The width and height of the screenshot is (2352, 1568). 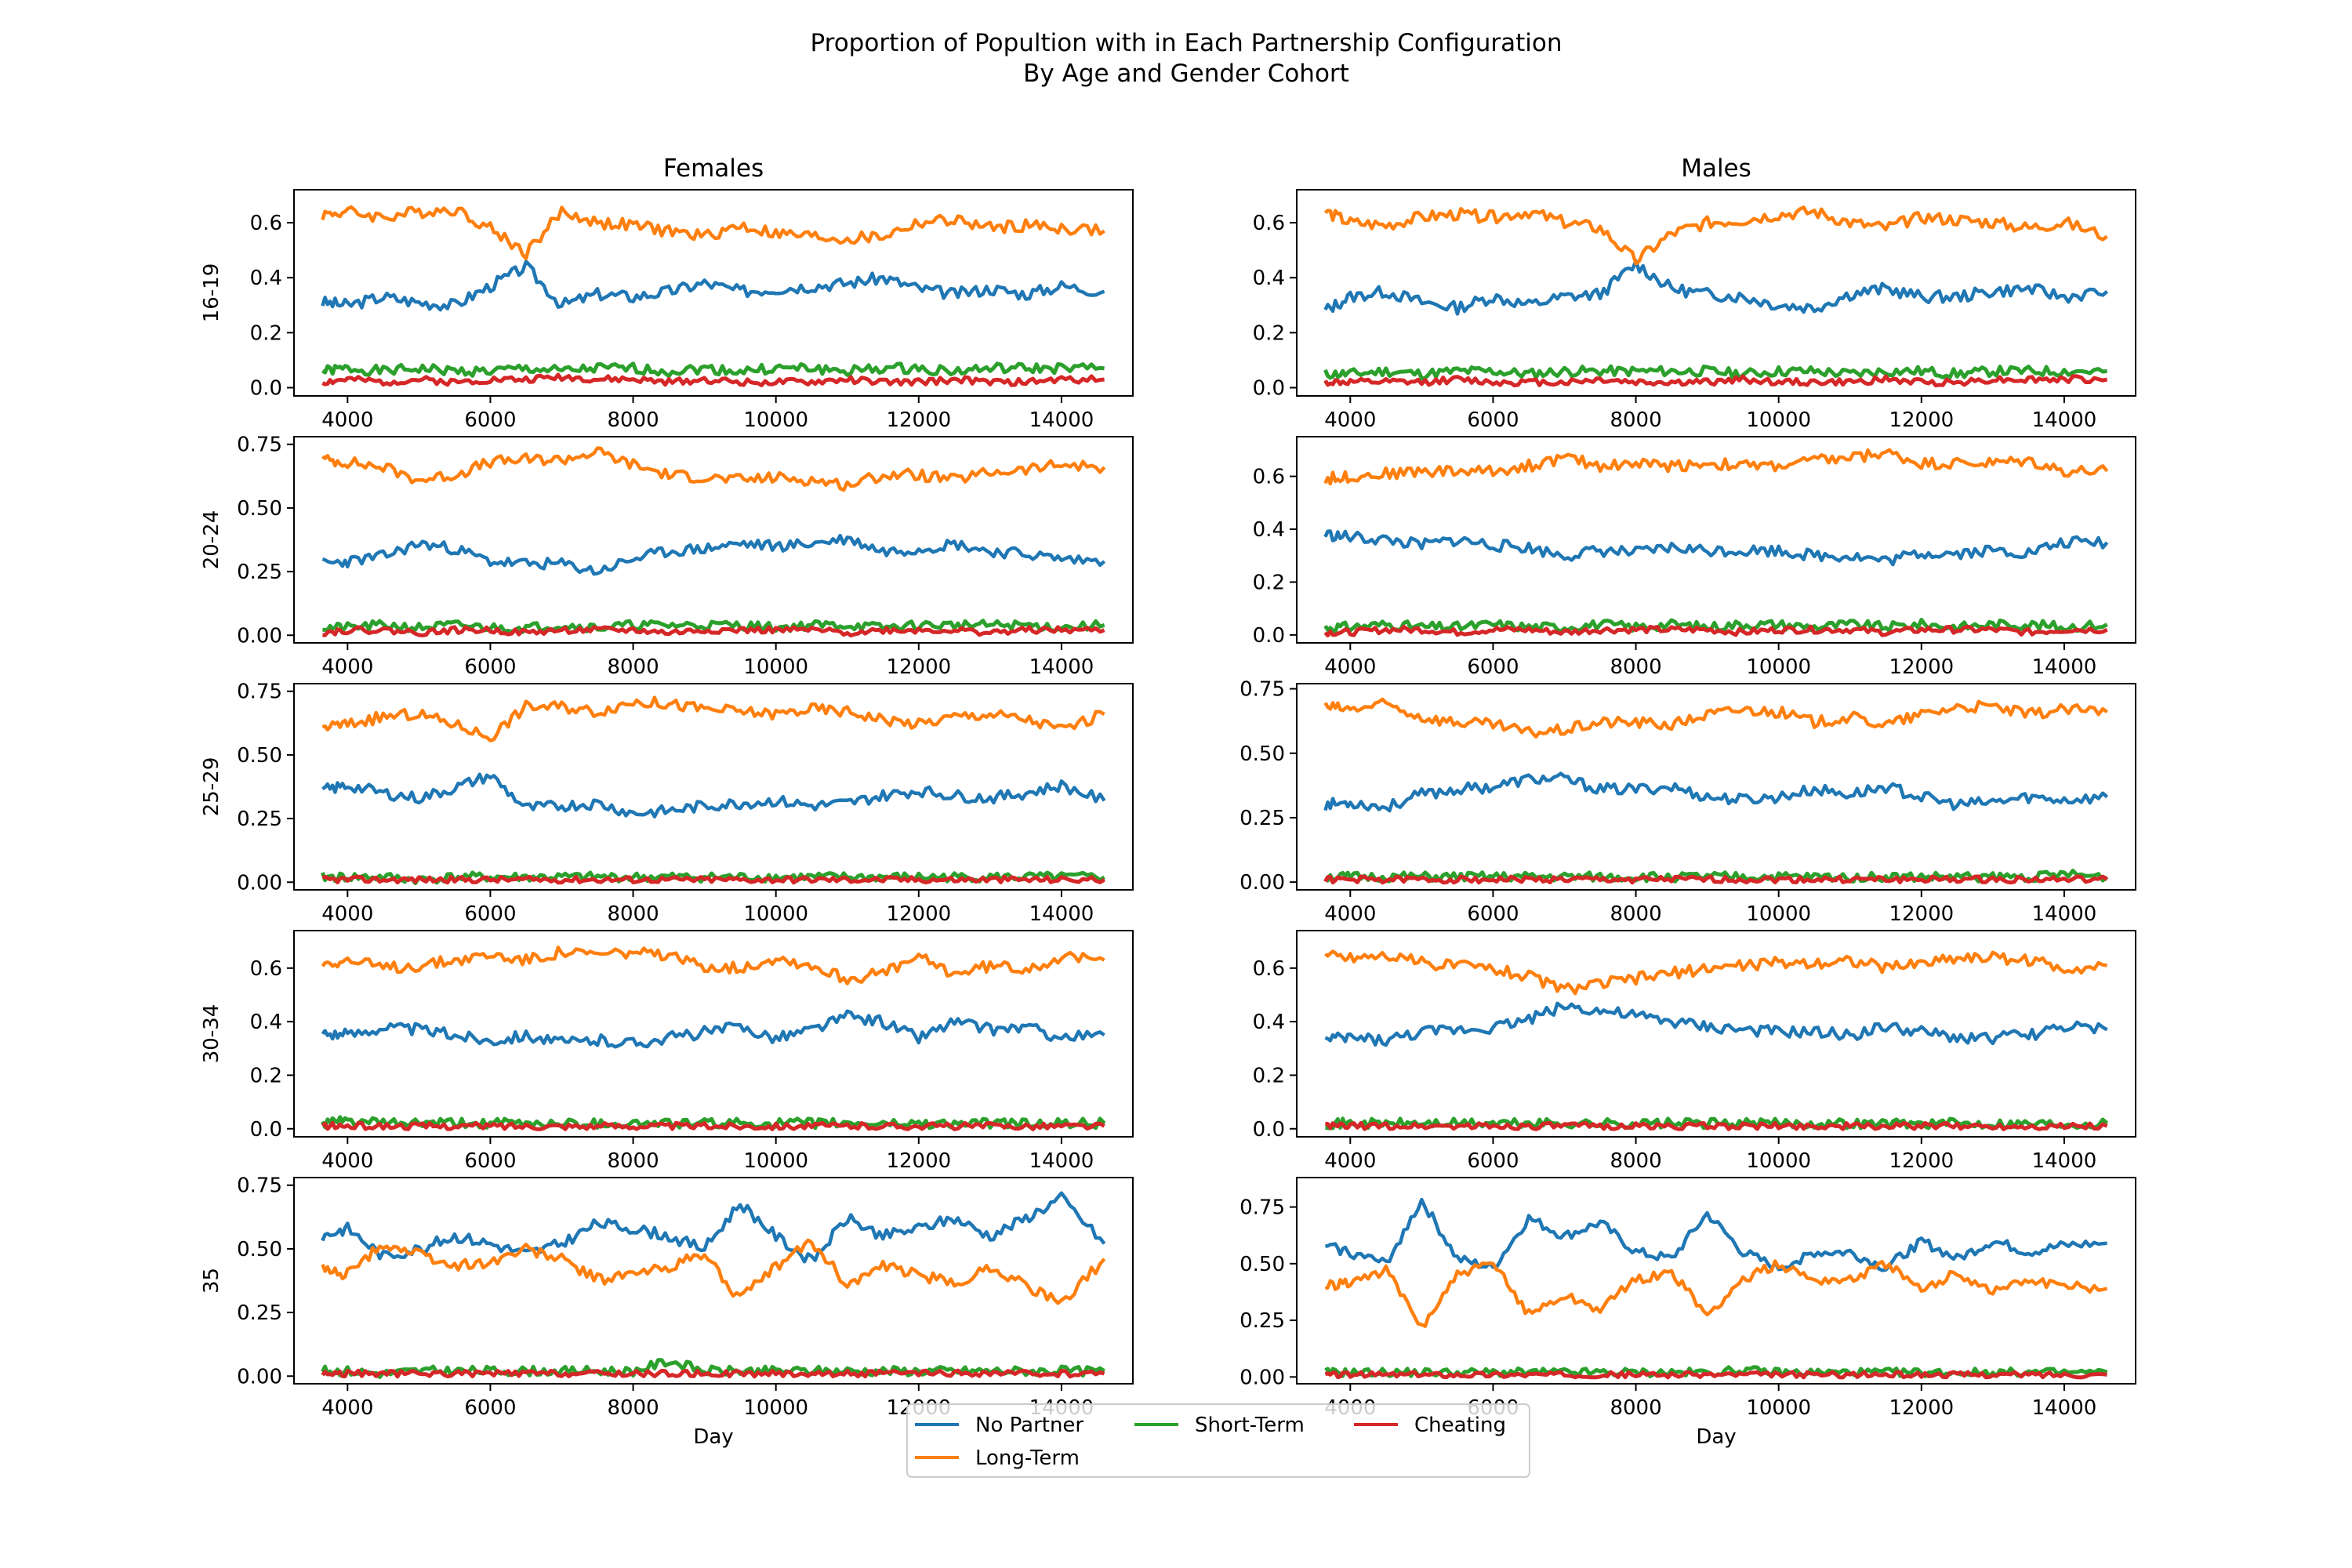 What do you see at coordinates (1250, 1425) in the screenshot?
I see `legend-label: Short-Term` at bounding box center [1250, 1425].